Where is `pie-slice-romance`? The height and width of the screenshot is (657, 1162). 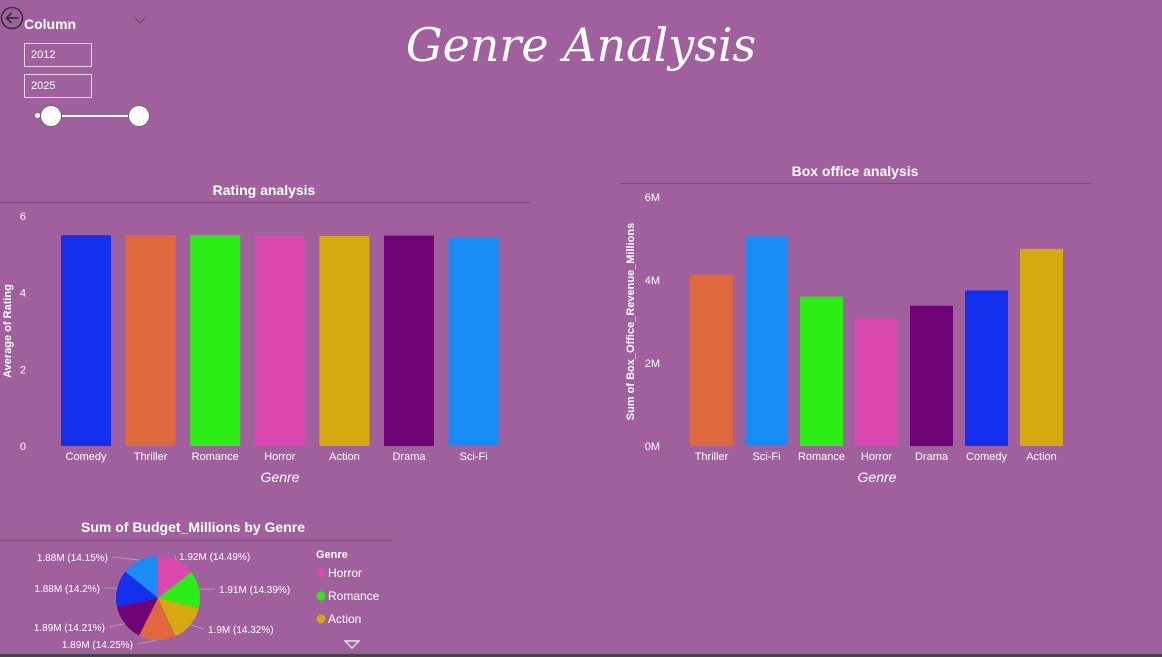
pie-slice-romance is located at coordinates (179, 590).